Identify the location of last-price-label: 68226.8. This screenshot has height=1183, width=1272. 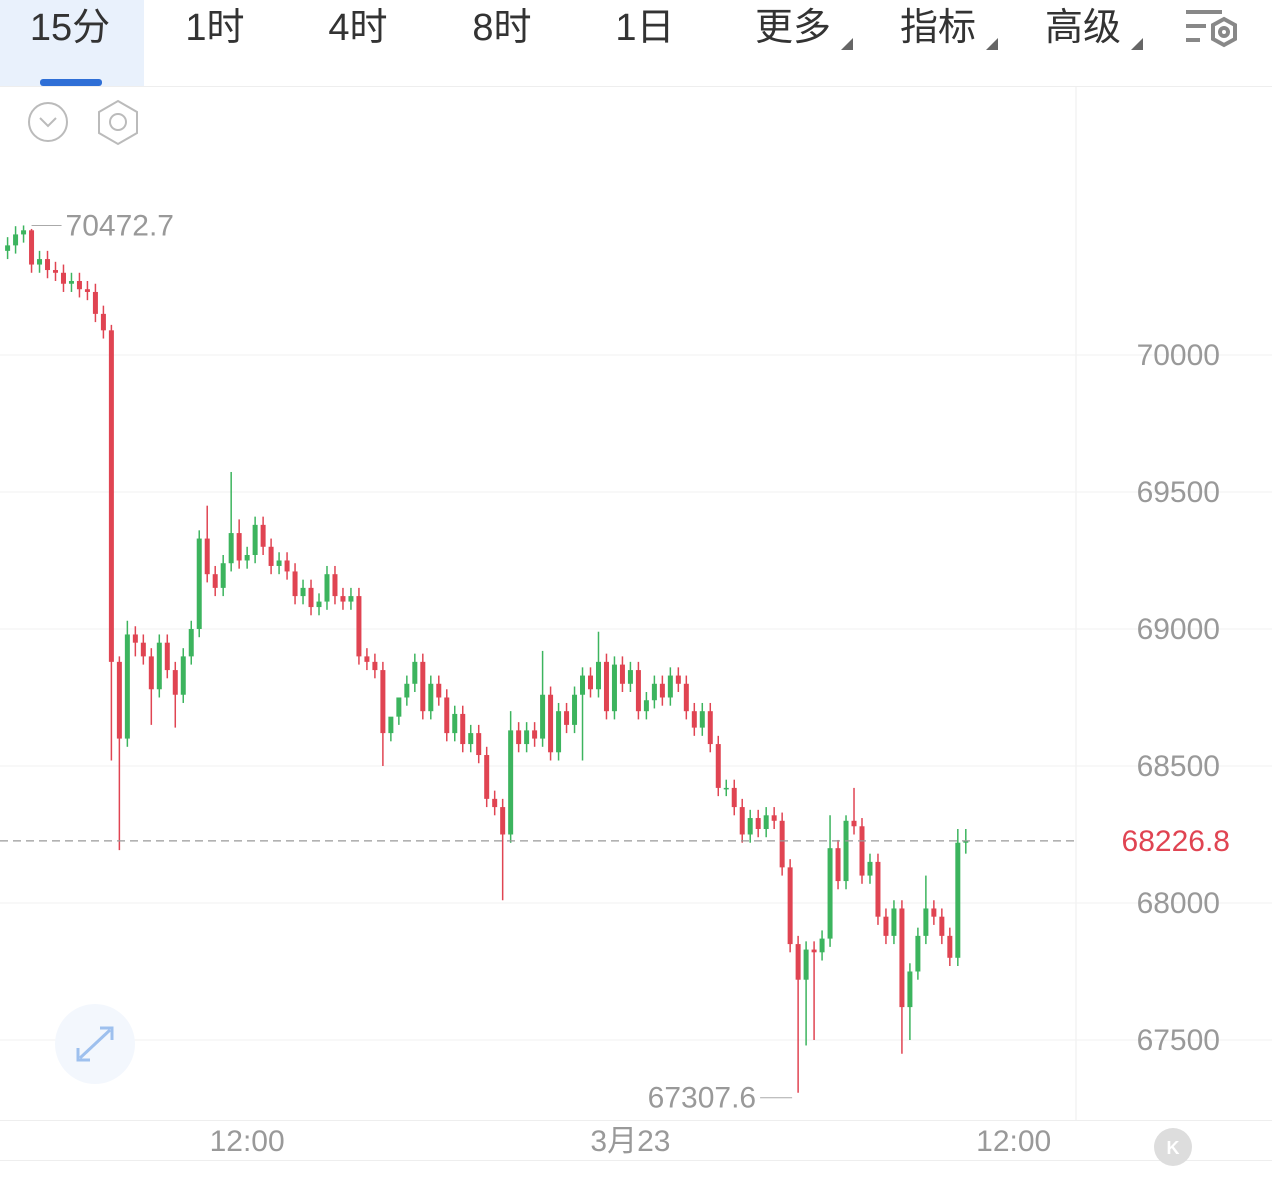
(1176, 841).